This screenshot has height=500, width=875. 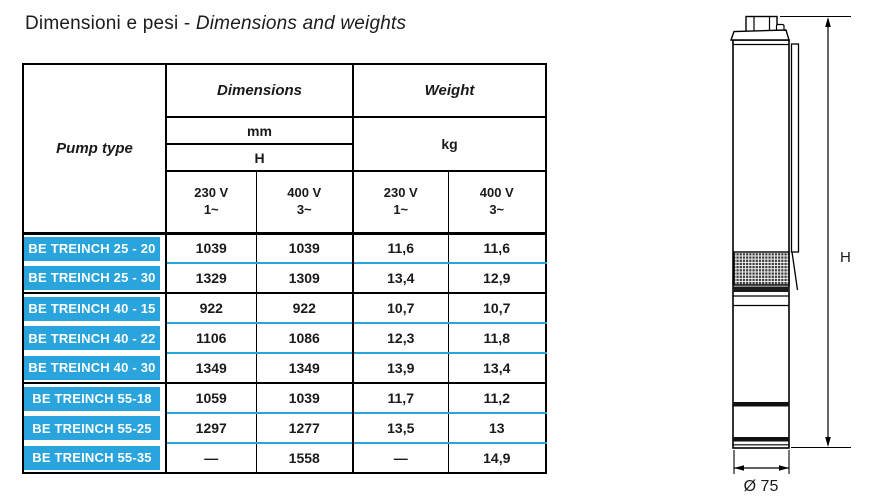 What do you see at coordinates (761, 268) in the screenshot?
I see `suction-strainer` at bounding box center [761, 268].